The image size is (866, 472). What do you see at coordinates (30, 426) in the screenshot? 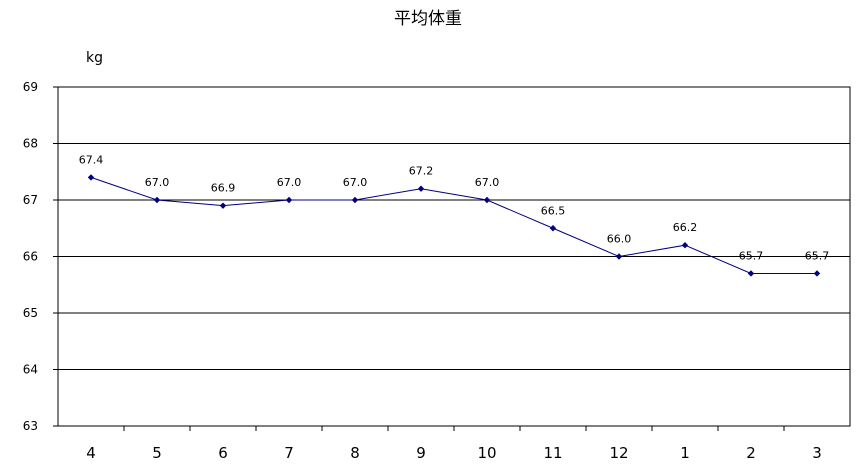
I see `y-tick-label: 63` at bounding box center [30, 426].